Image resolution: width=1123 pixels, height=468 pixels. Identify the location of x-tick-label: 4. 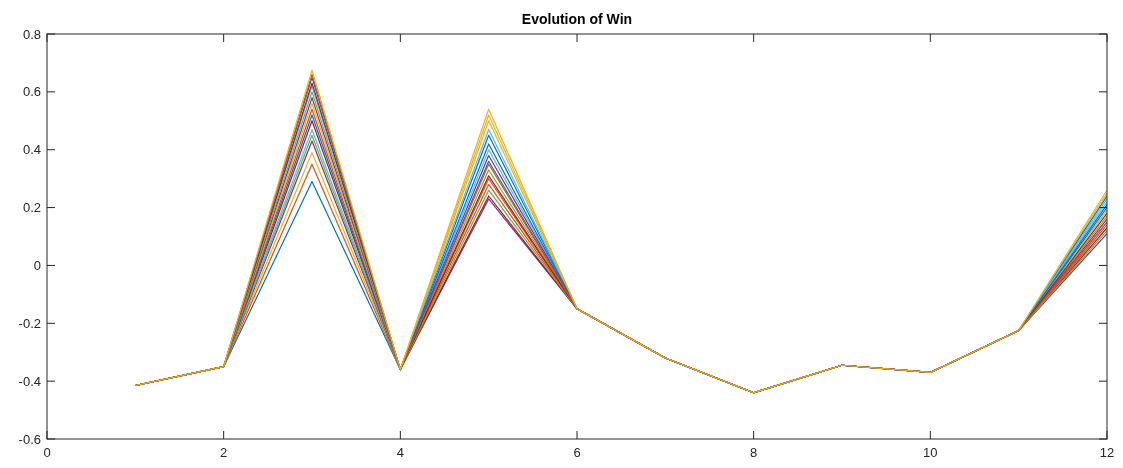
(400, 452).